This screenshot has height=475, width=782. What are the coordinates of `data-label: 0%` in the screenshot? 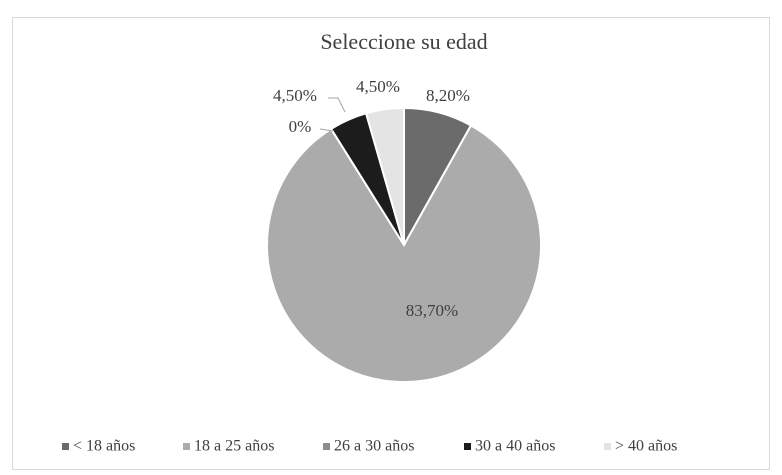 It's located at (300, 126).